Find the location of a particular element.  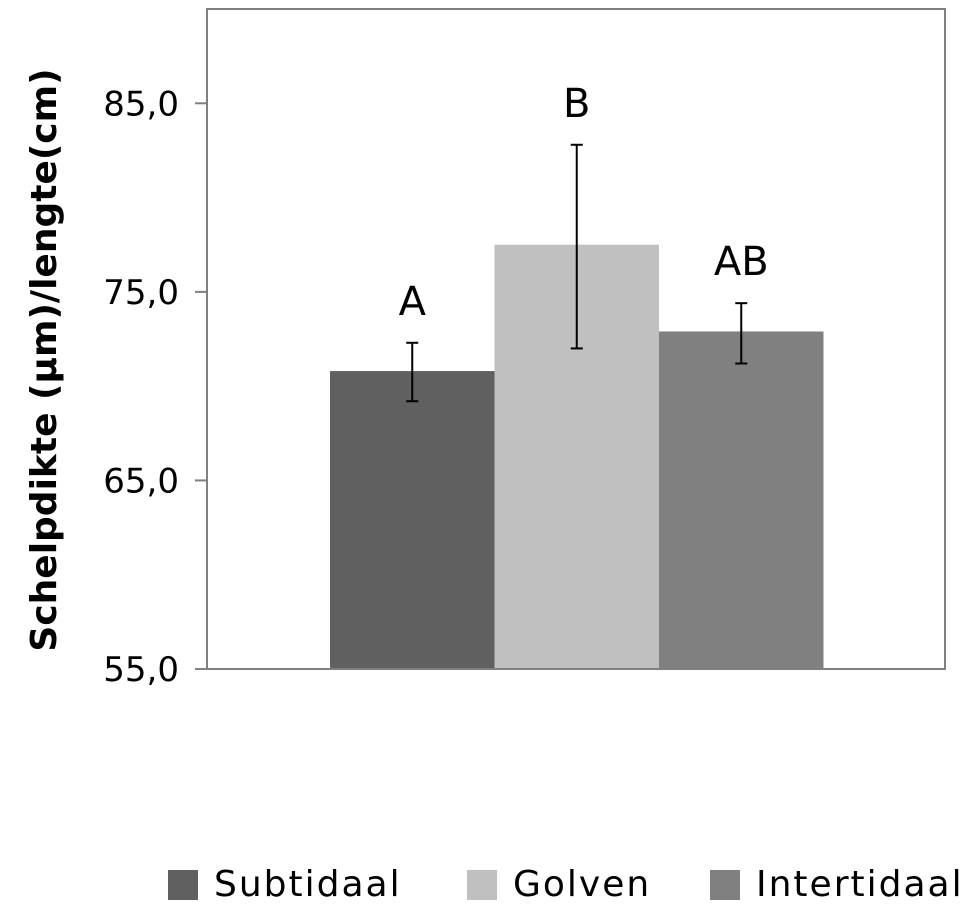

legend-swatch-intertidaal is located at coordinates (725, 885).